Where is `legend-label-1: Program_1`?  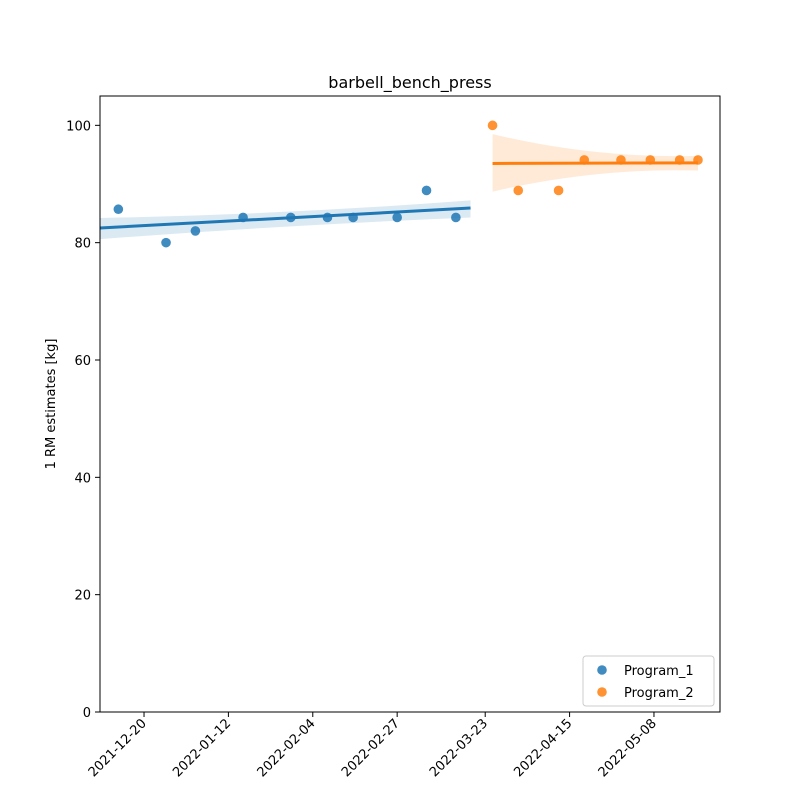
legend-label-1: Program_1 is located at coordinates (659, 671).